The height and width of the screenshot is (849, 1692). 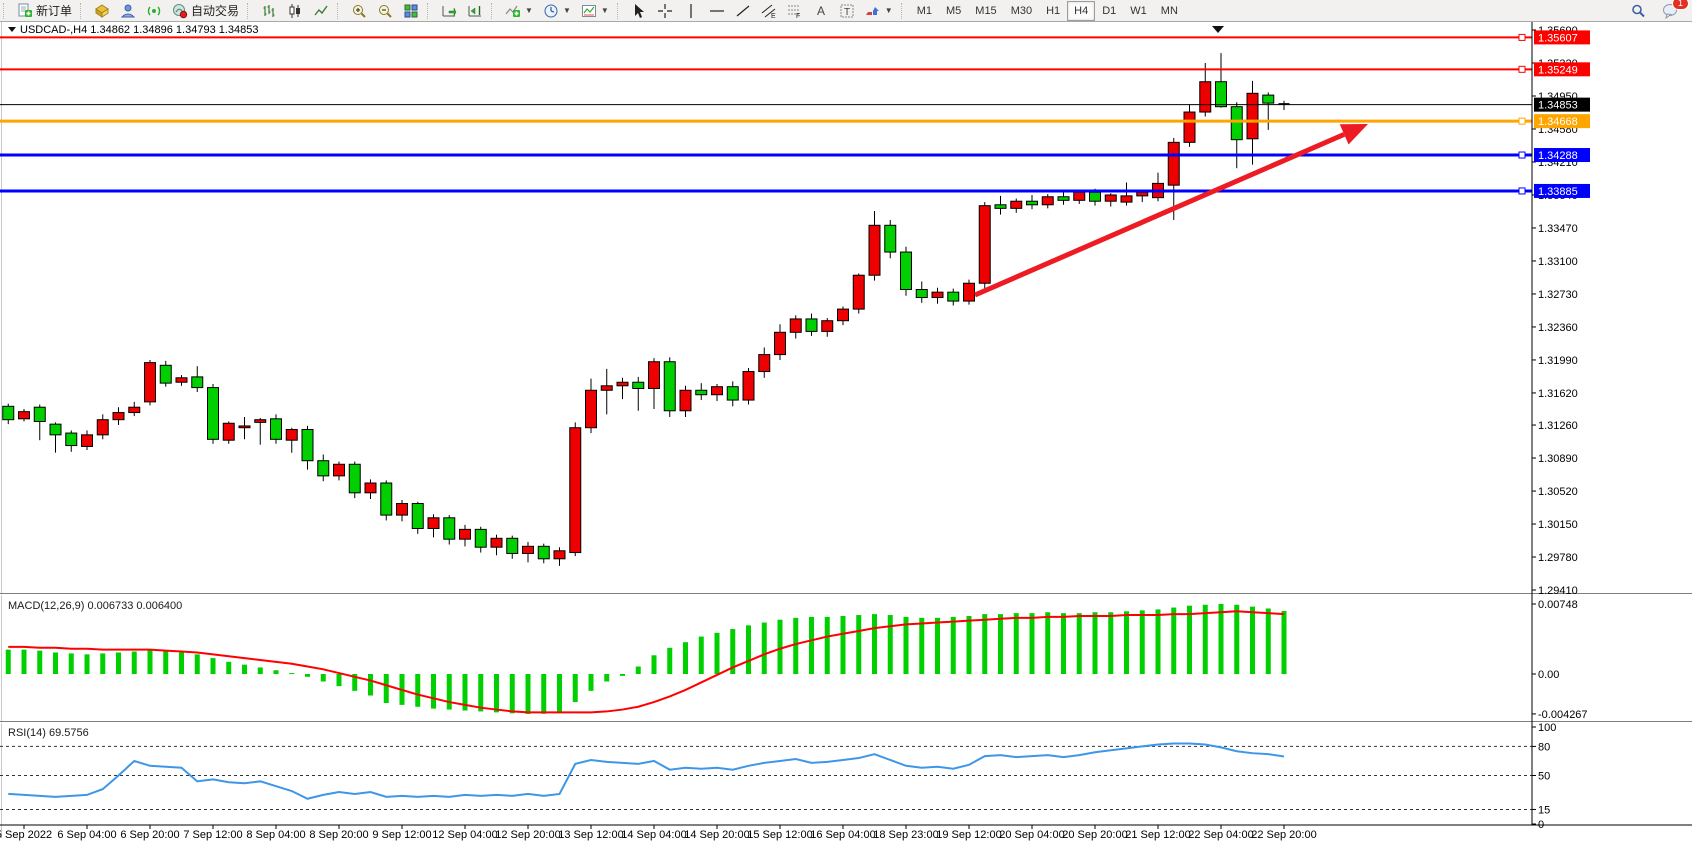 What do you see at coordinates (1558, 591) in the screenshot?
I see `price-tick-label: 1.29410` at bounding box center [1558, 591].